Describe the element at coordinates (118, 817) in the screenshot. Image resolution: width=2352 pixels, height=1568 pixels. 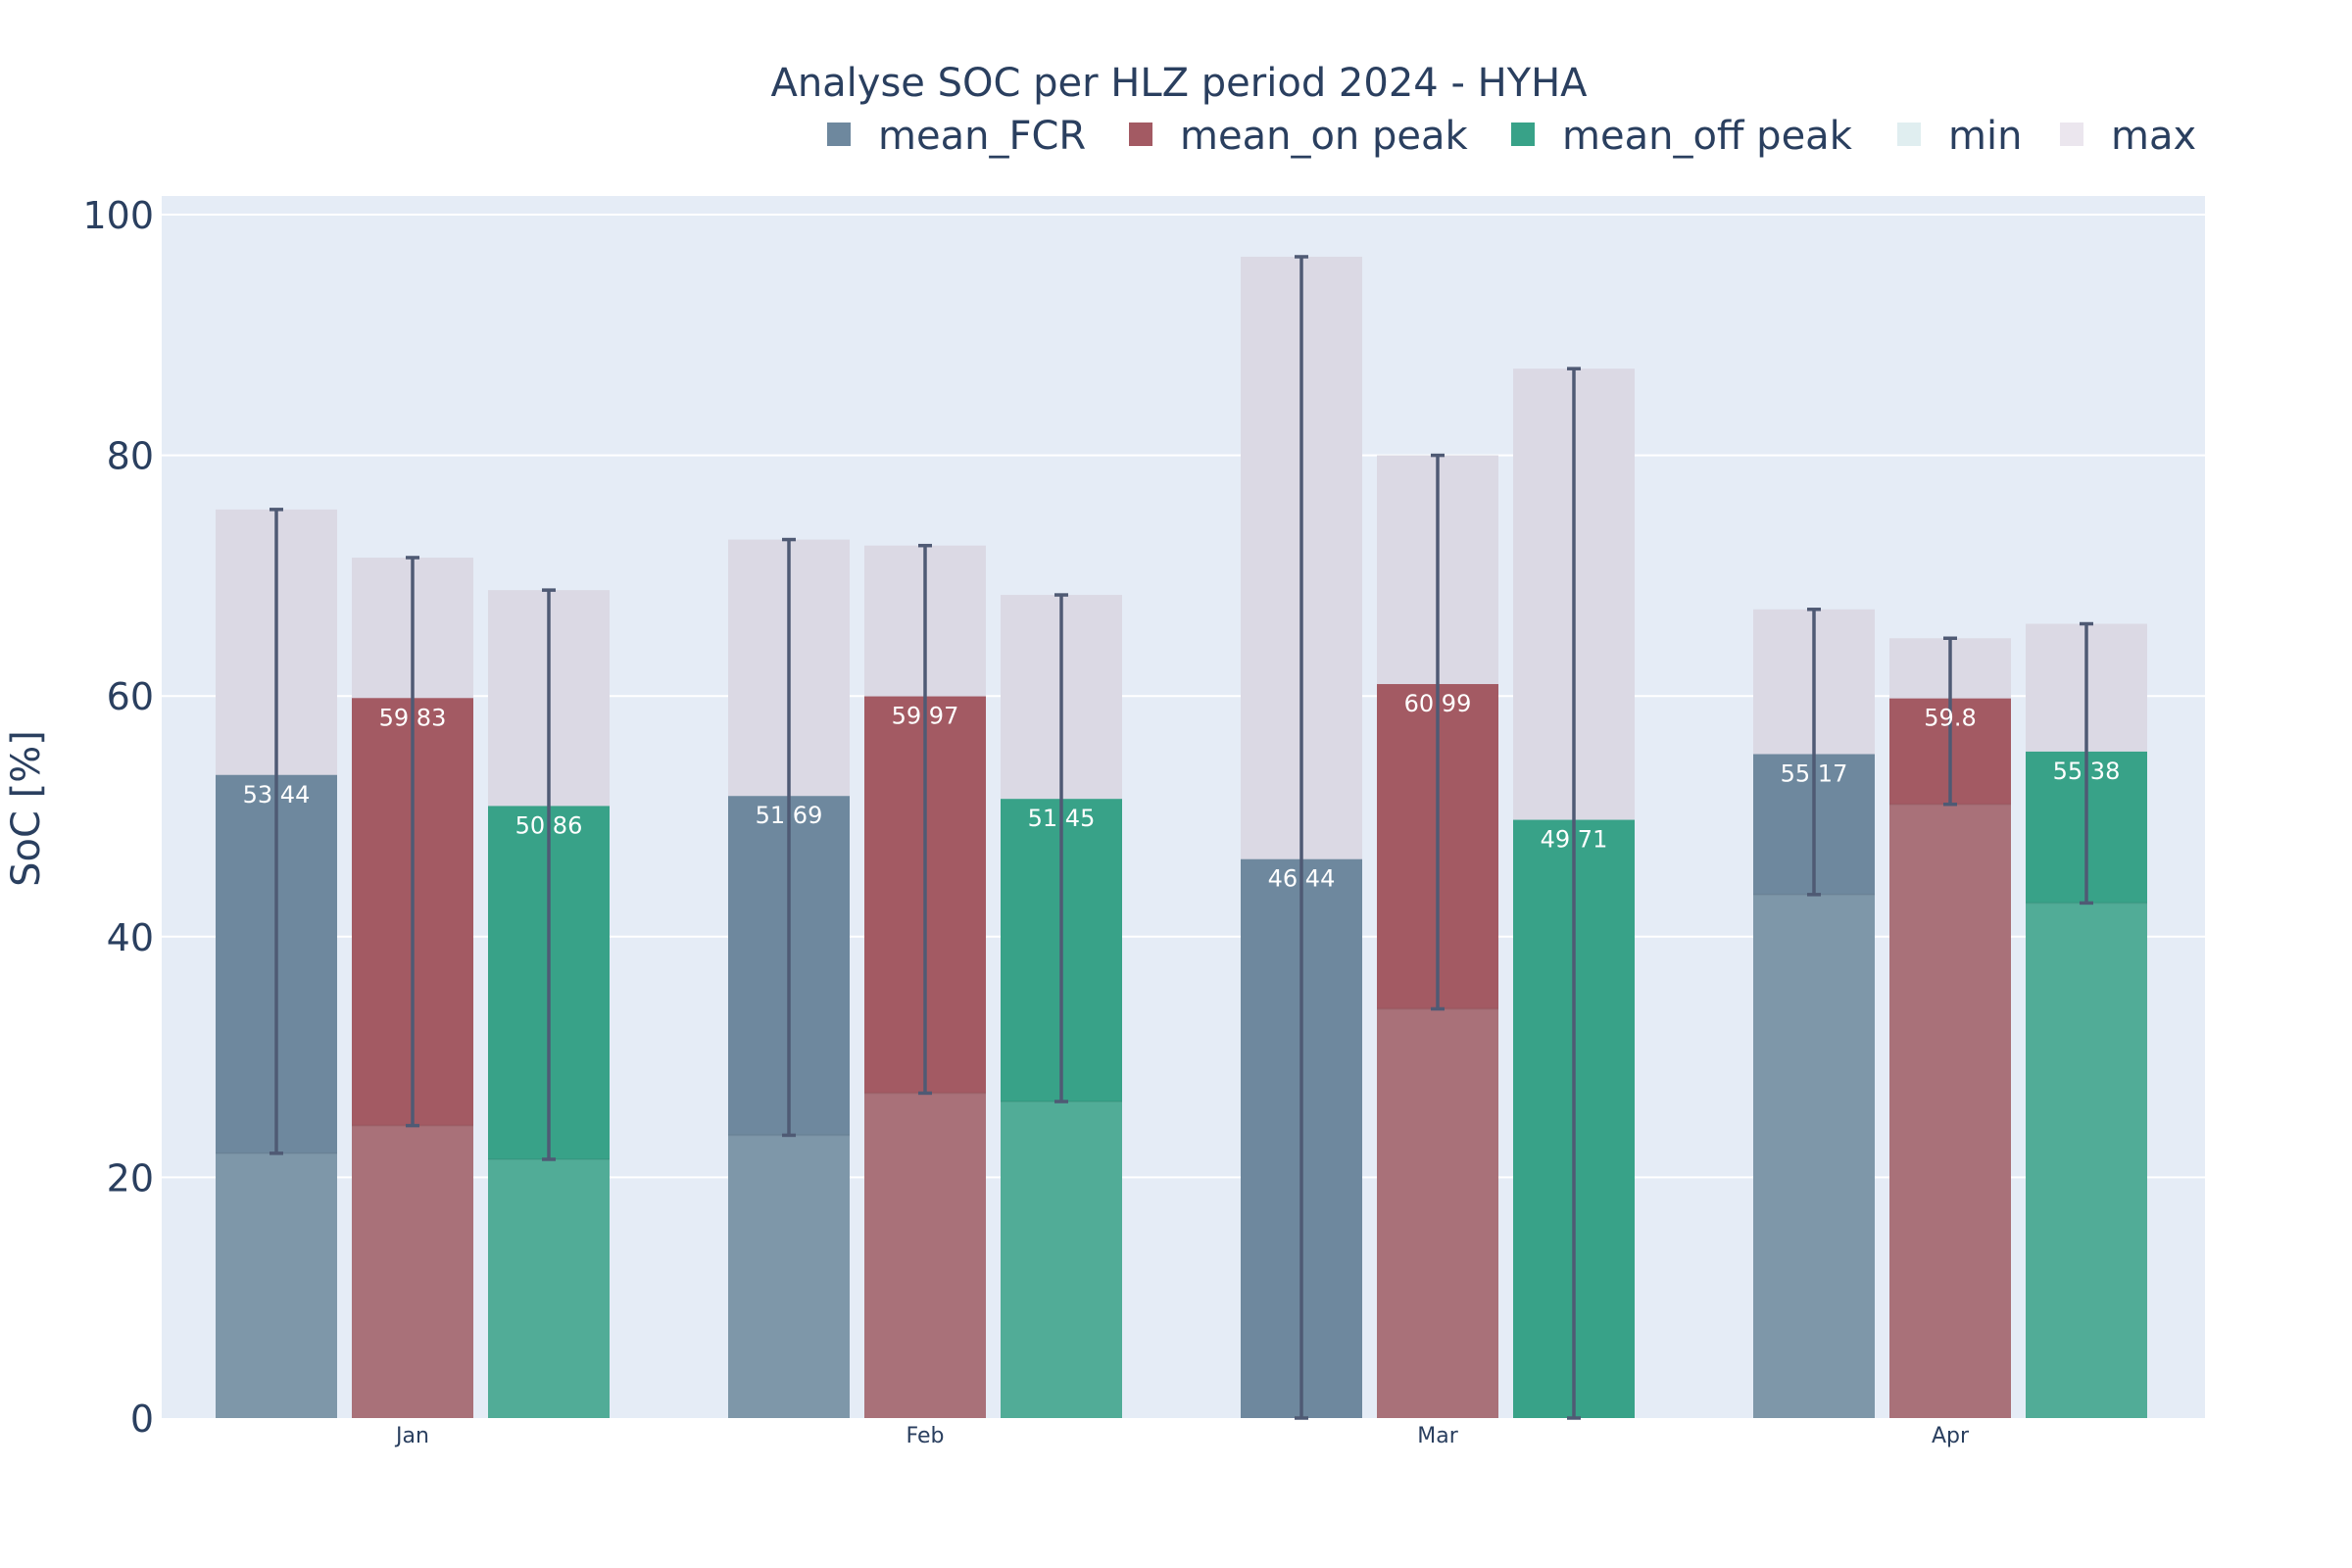
I see `y-axis-ticks: 0 20 40 60 80 100` at that location.